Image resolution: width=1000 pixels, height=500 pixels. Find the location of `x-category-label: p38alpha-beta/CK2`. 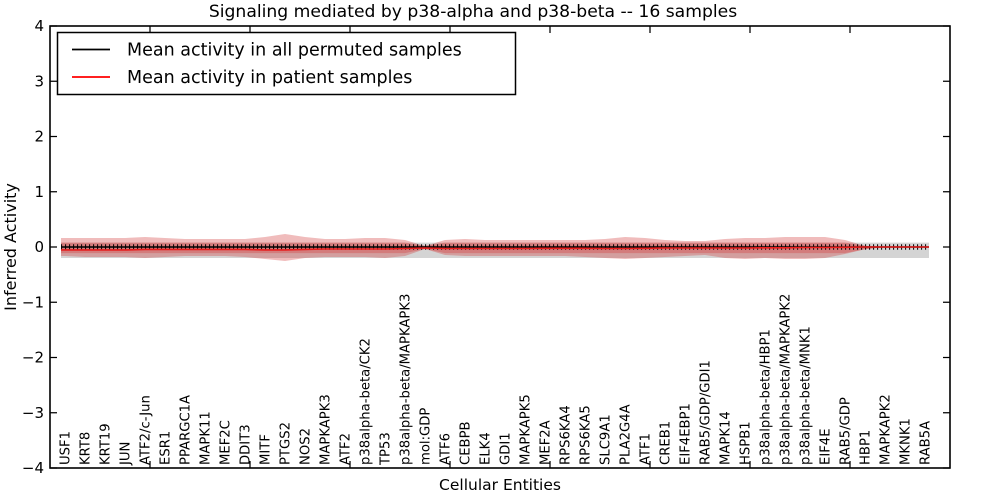

x-category-label: p38alpha-beta/CK2 is located at coordinates (366, 401).